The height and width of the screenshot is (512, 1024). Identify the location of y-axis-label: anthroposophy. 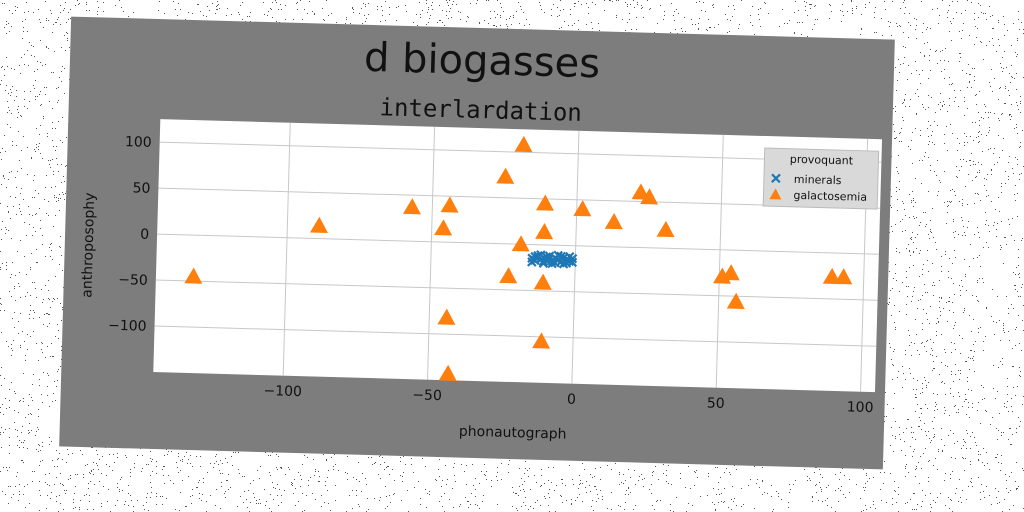
(88, 245).